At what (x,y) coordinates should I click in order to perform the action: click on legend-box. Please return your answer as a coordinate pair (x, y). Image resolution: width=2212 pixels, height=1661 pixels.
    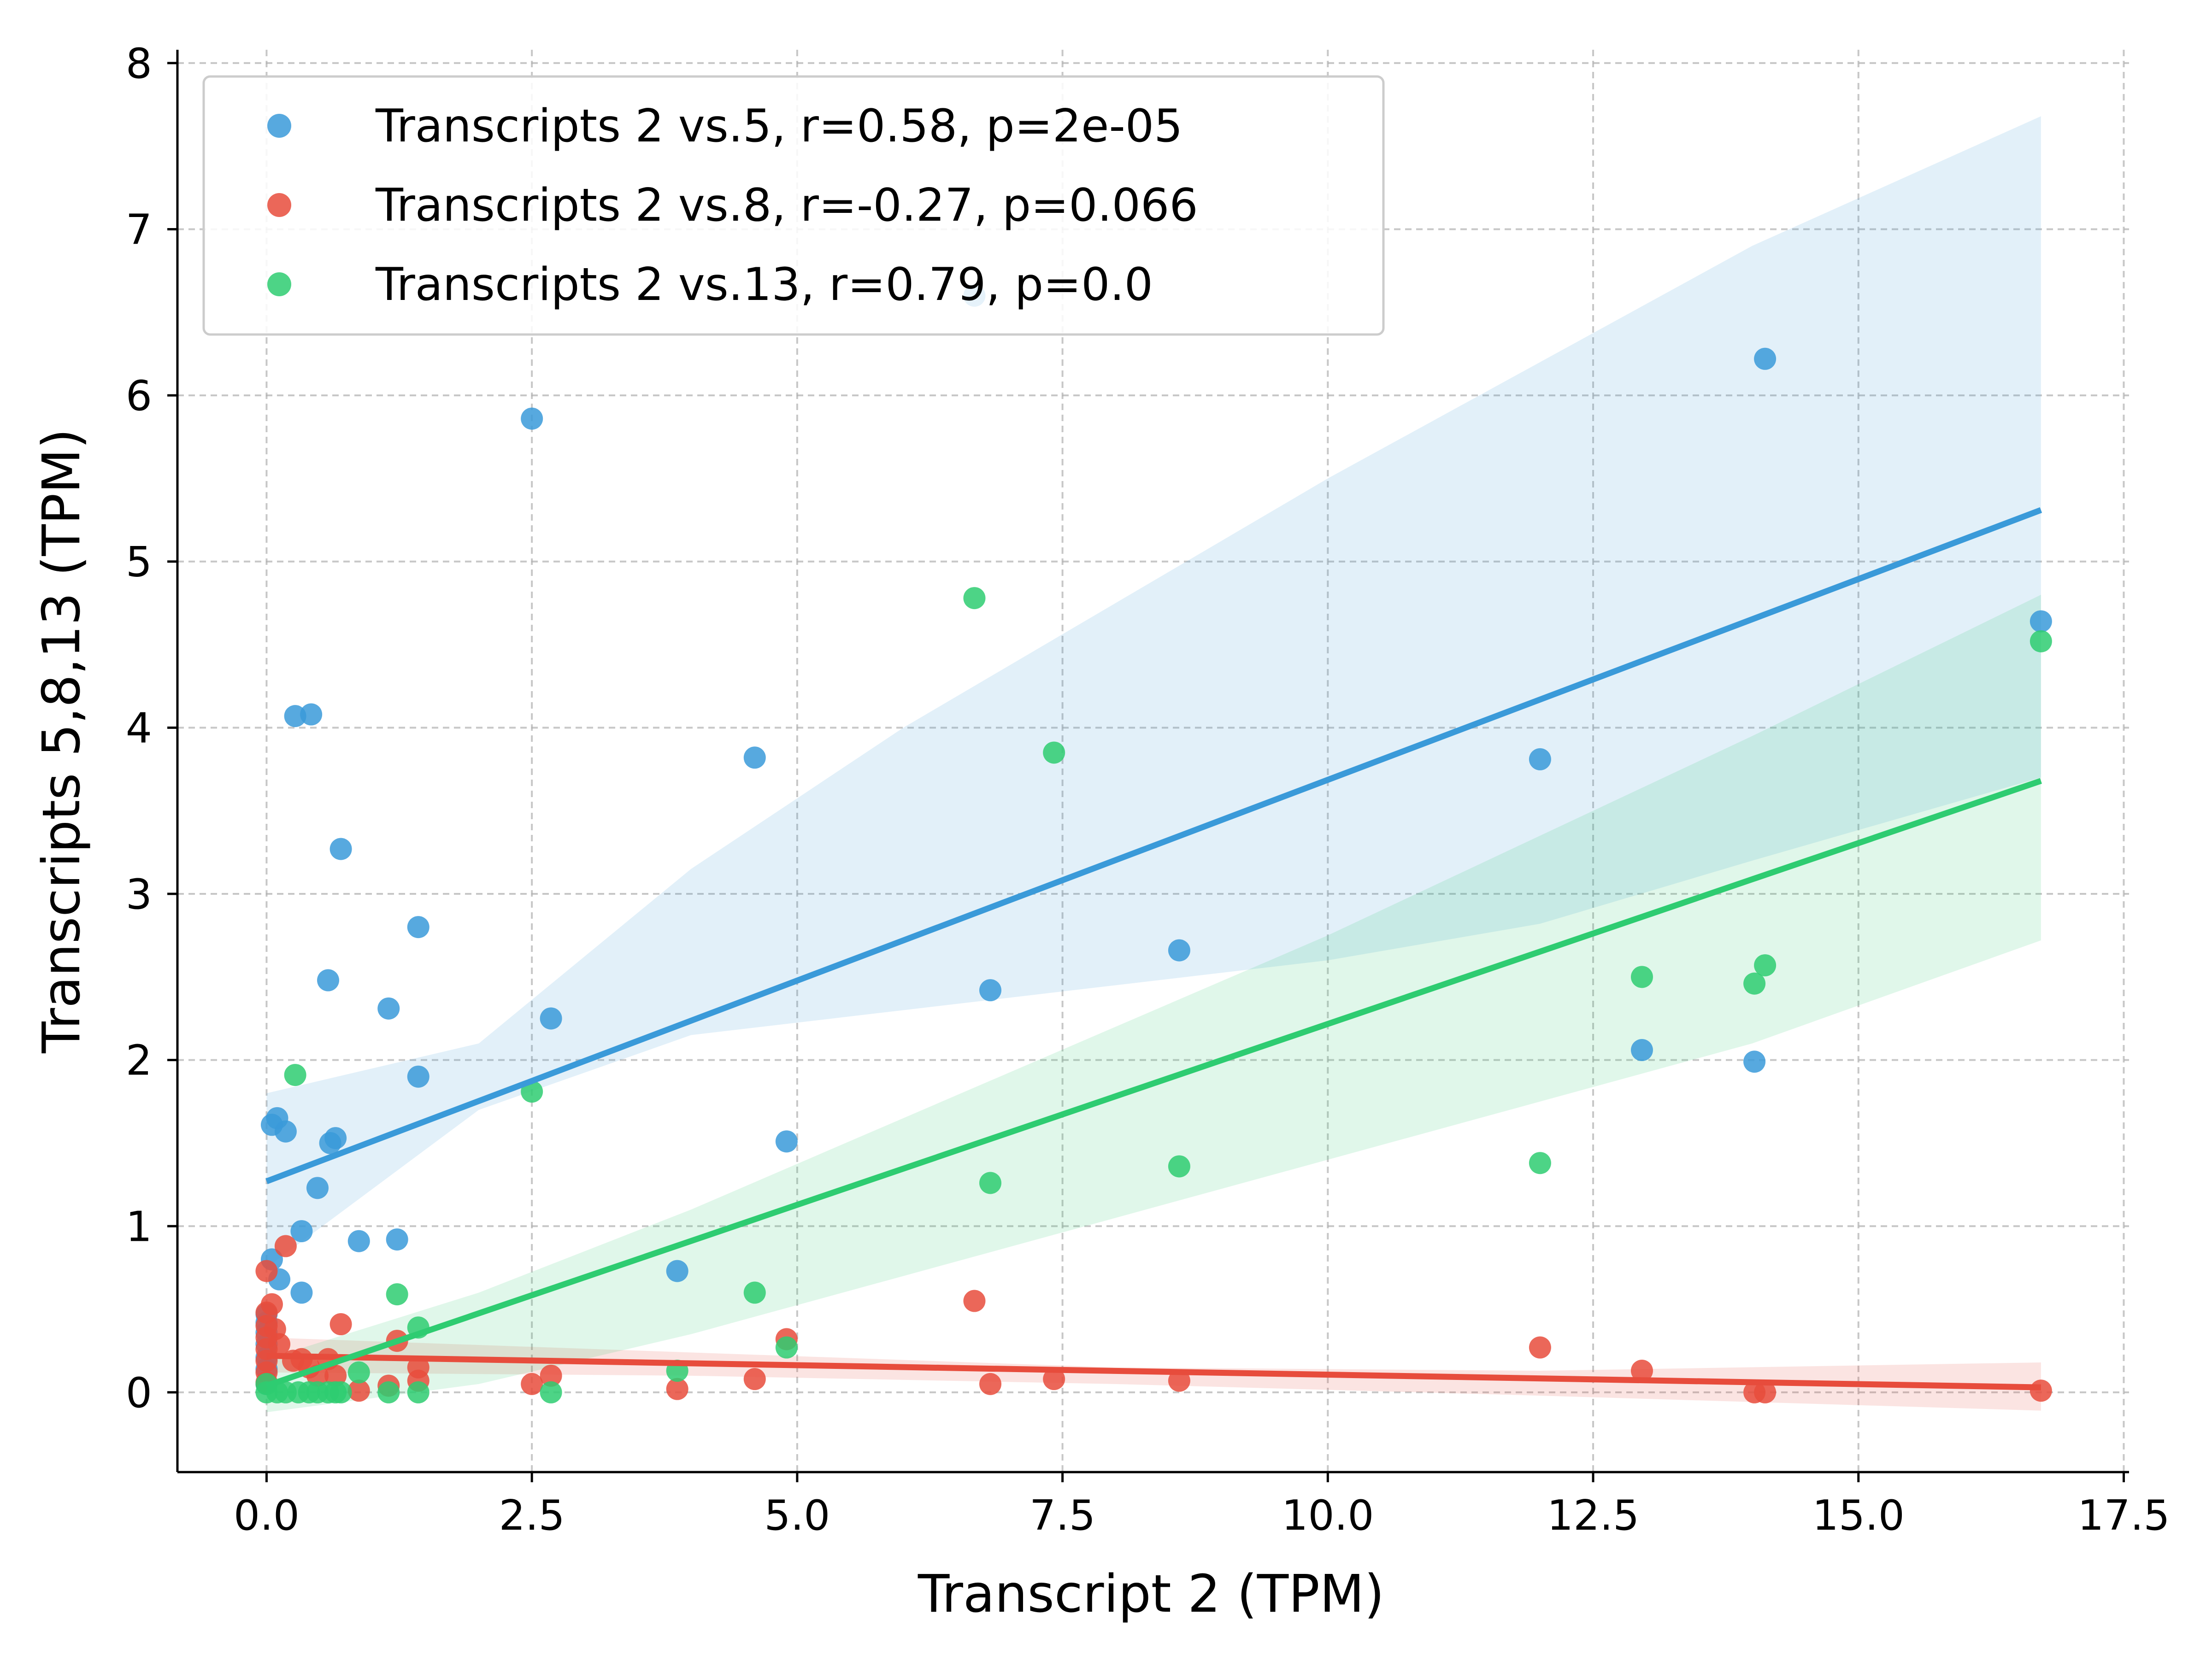
    Looking at the image, I should click on (793, 205).